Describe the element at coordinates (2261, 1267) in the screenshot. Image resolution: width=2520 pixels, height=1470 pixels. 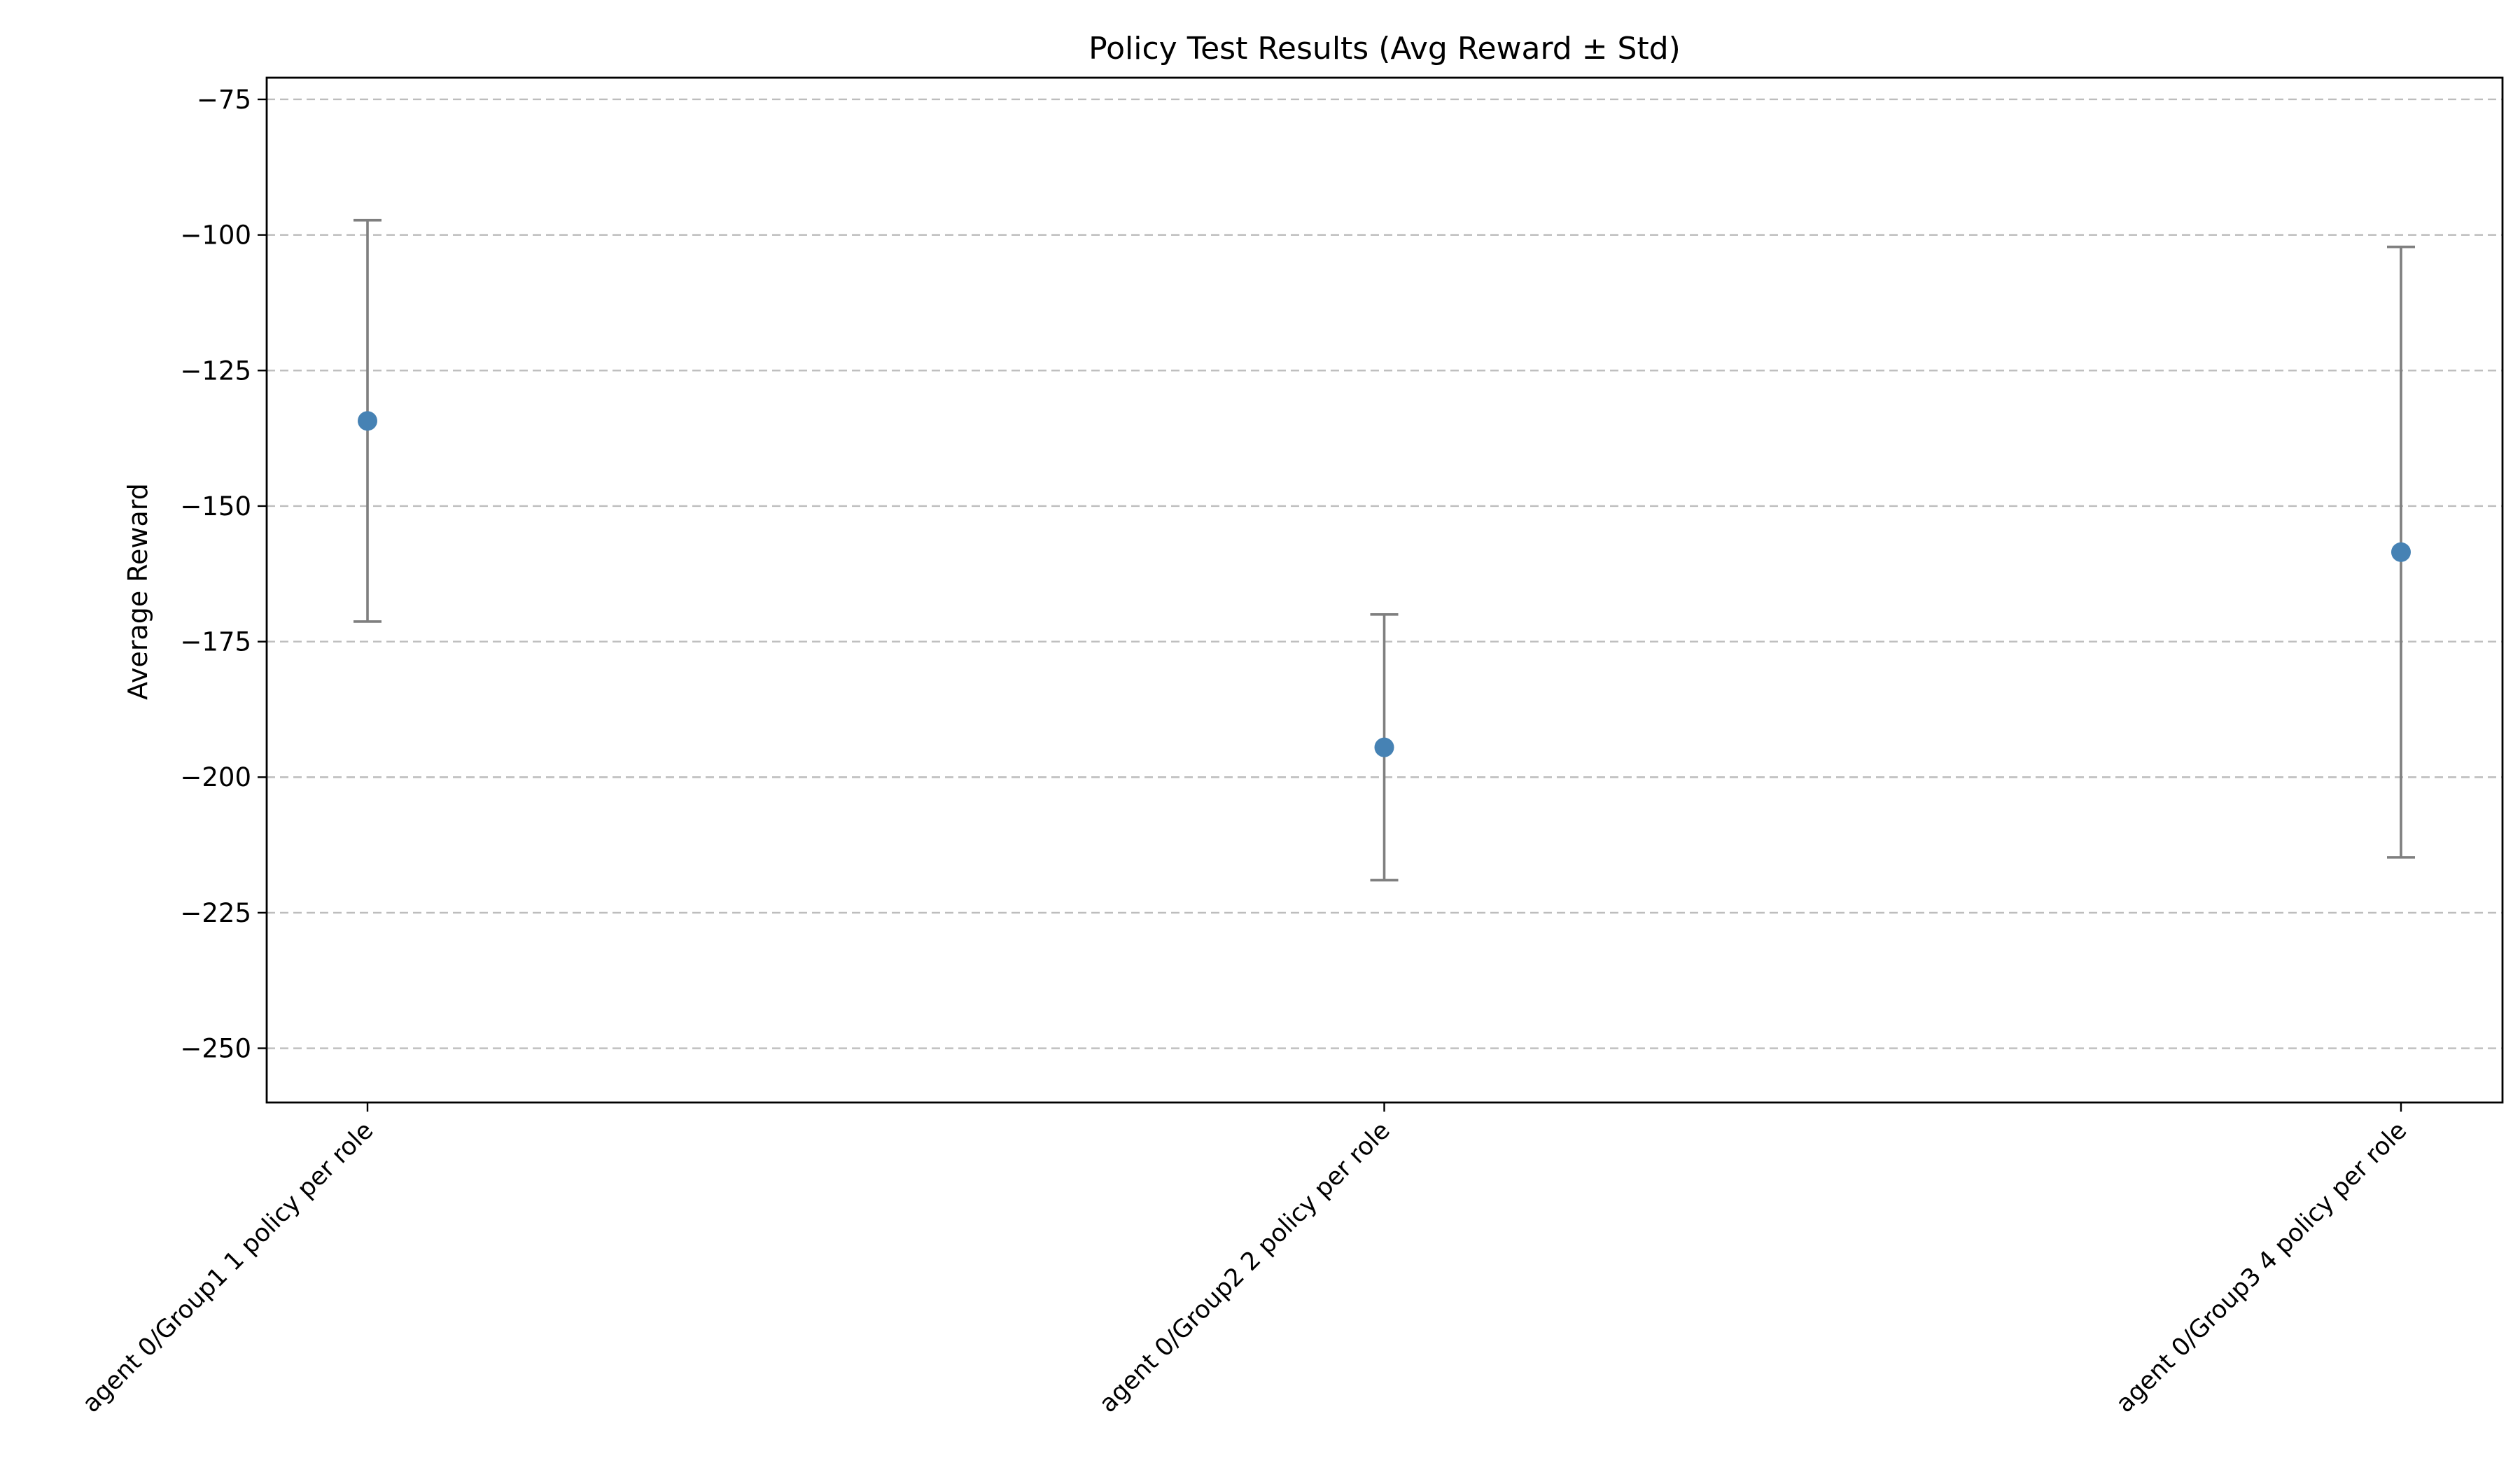
I see `x-tick-label: agent 0/Group3 4 policy per role` at that location.